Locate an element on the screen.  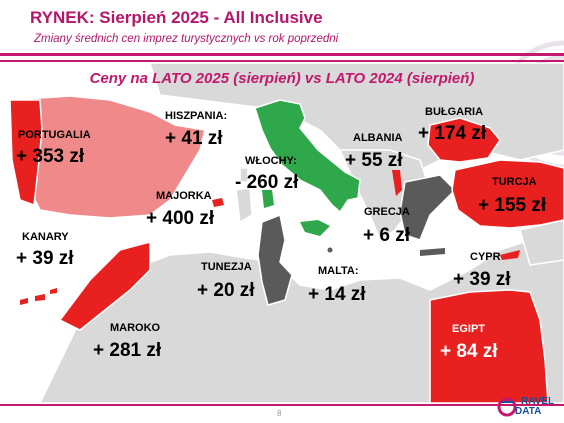
label-grecja: GRECJA is located at coordinates (387, 212).